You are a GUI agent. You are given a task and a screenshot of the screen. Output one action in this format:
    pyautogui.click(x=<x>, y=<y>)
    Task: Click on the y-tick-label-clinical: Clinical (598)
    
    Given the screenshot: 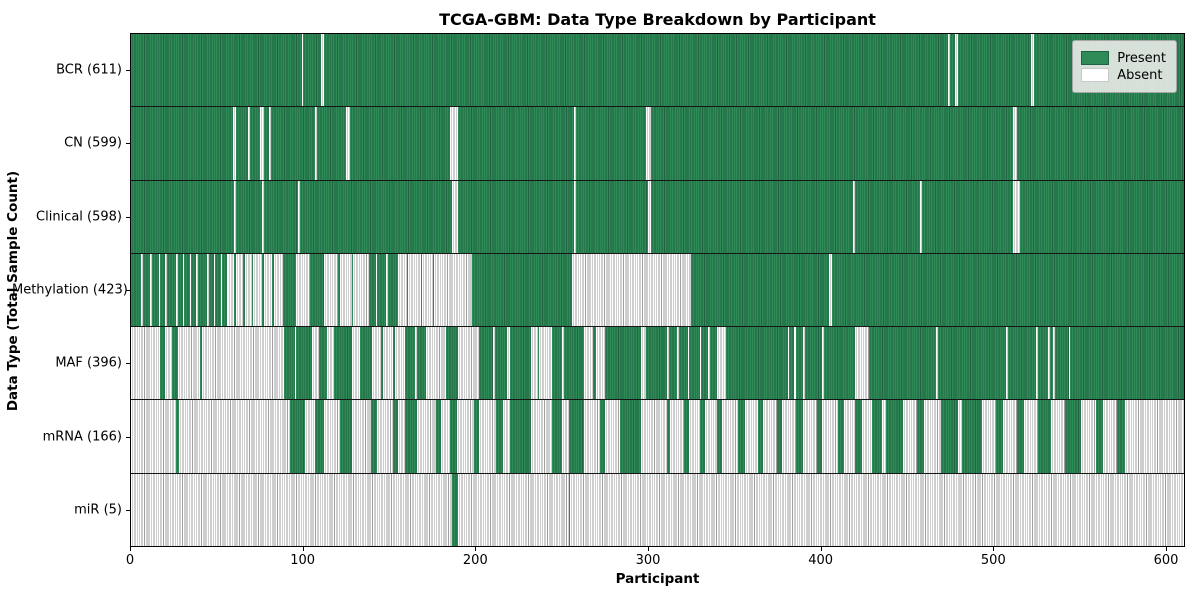 What is the action you would take?
    pyautogui.click(x=79, y=217)
    